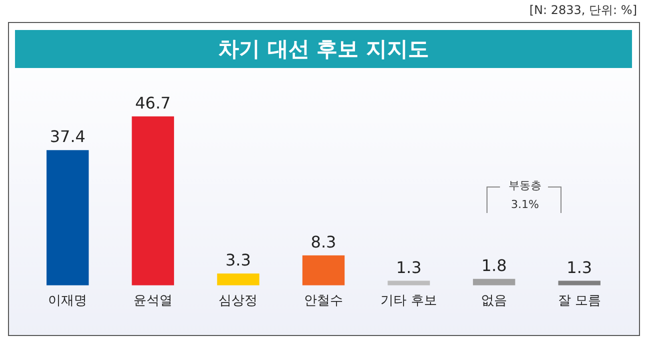  I want to click on x-tick-label: 안철수, so click(323, 301).